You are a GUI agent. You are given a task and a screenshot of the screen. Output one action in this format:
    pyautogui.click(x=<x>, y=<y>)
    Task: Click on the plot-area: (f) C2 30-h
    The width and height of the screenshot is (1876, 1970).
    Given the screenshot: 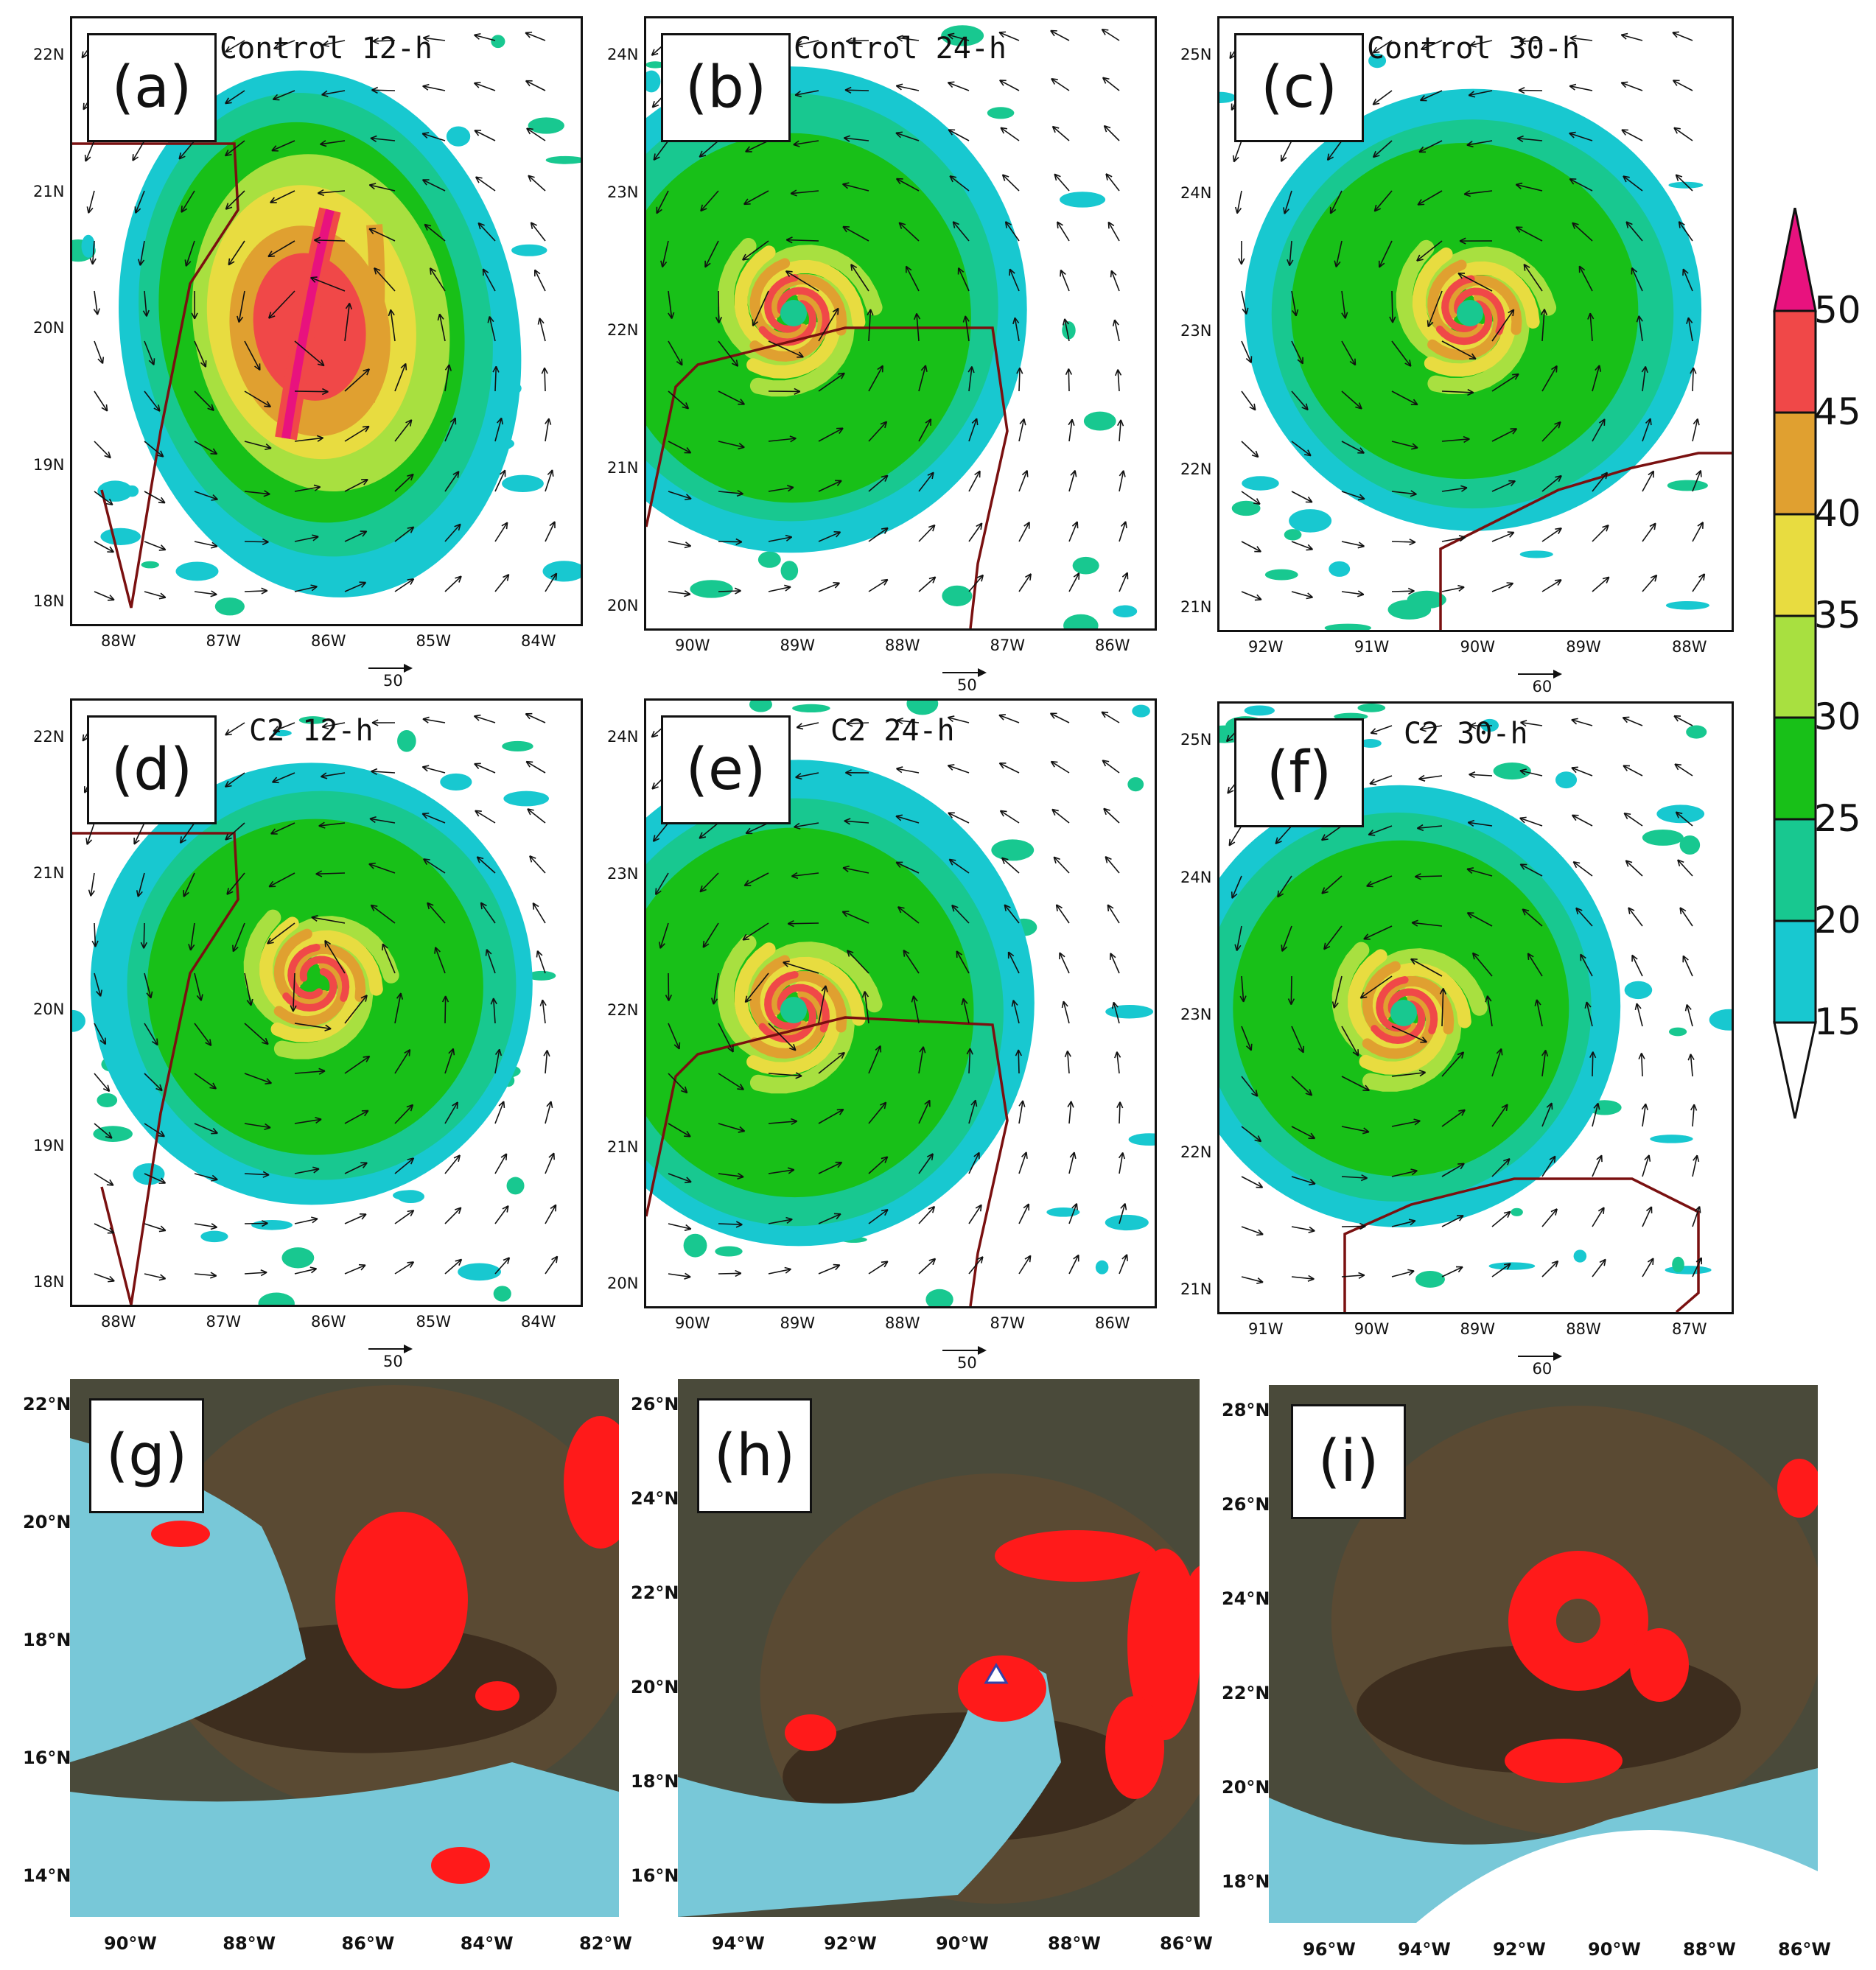 What is the action you would take?
    pyautogui.click(x=1475, y=1008)
    